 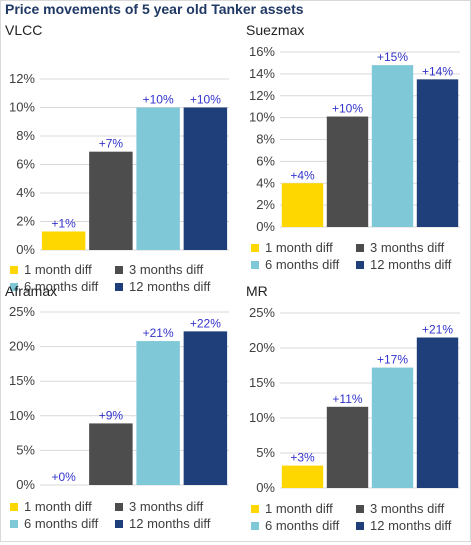 What do you see at coordinates (205, 323) in the screenshot?
I see `data-label: +22%` at bounding box center [205, 323].